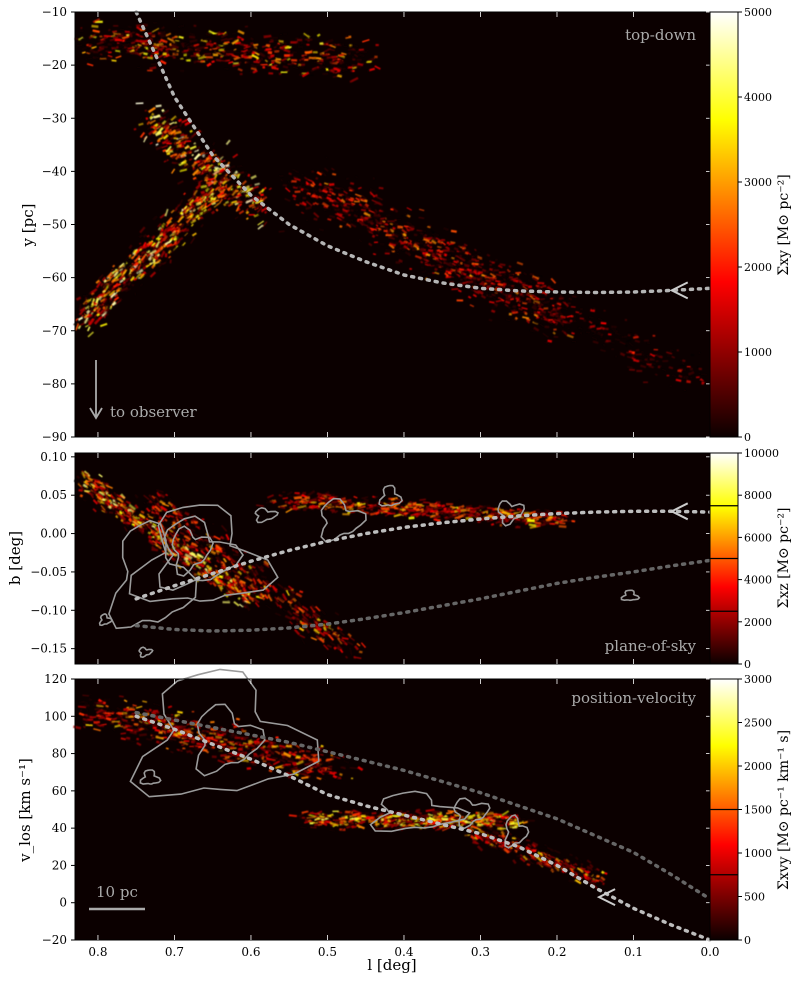 This screenshot has height=983, width=805. I want to click on y-tick-label: 0.00, so click(53, 534).